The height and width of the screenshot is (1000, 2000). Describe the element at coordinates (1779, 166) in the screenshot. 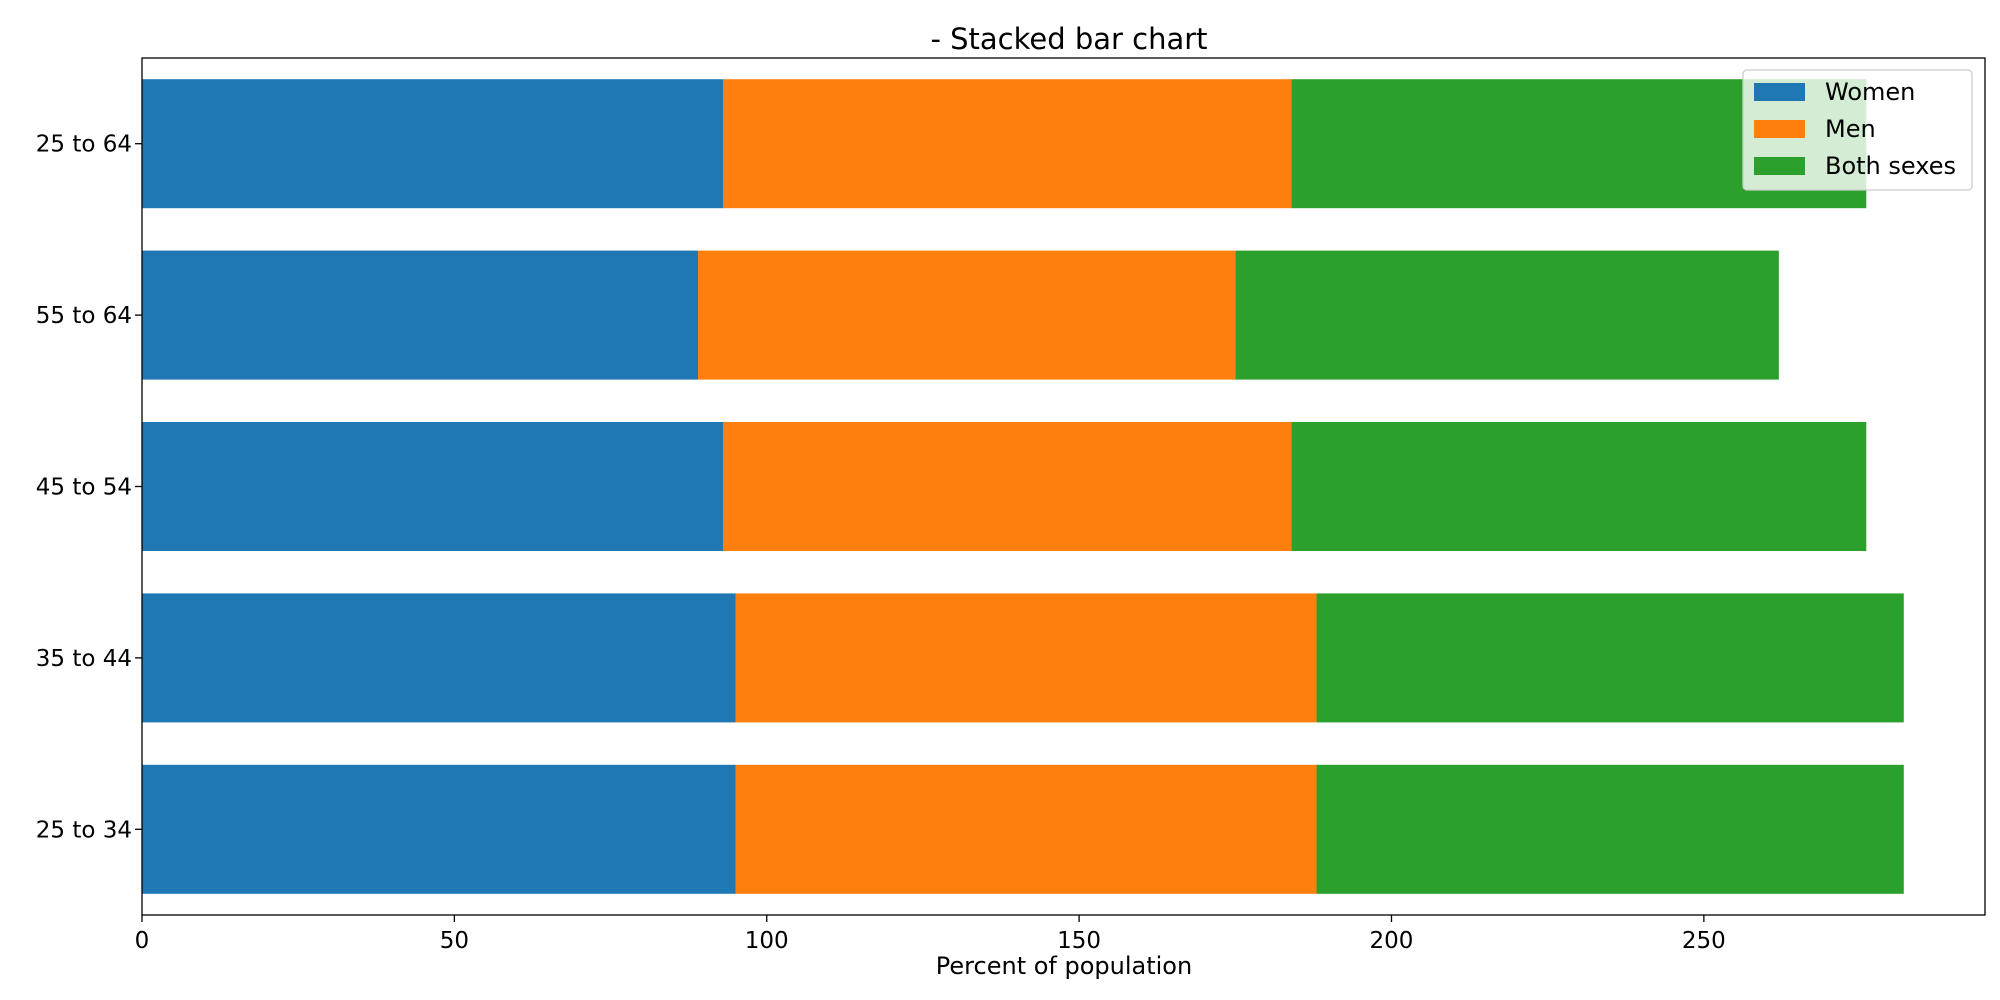

I see `legend-swatch-both-sexes` at that location.